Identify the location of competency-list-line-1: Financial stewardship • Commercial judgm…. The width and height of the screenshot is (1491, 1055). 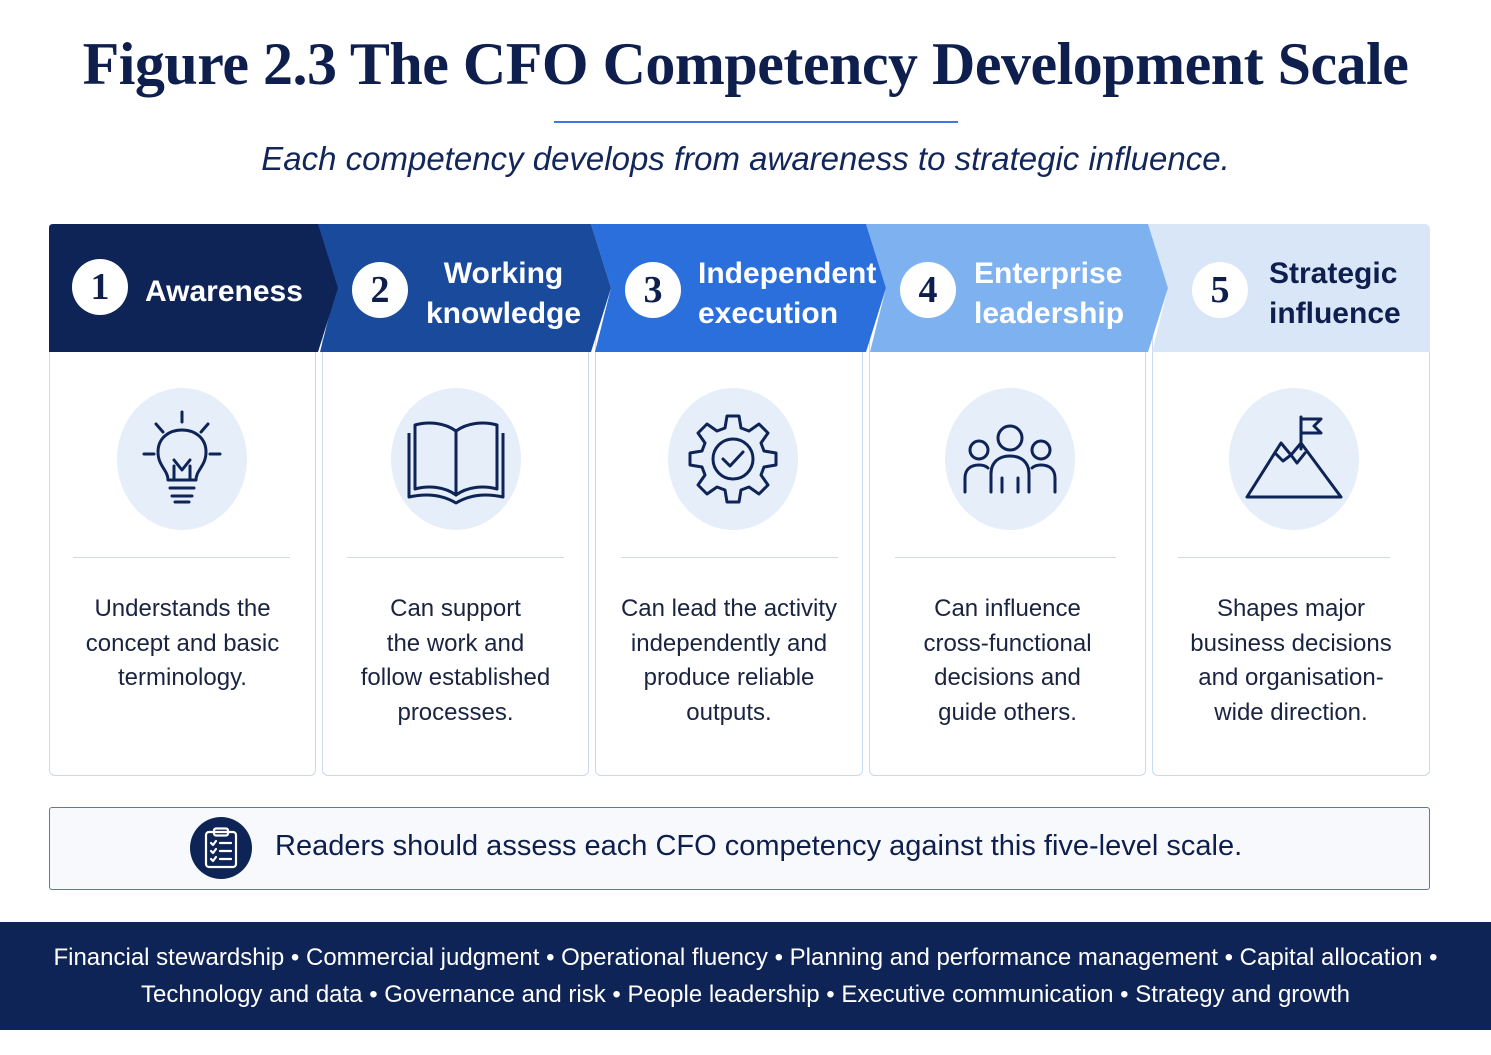
(745, 957).